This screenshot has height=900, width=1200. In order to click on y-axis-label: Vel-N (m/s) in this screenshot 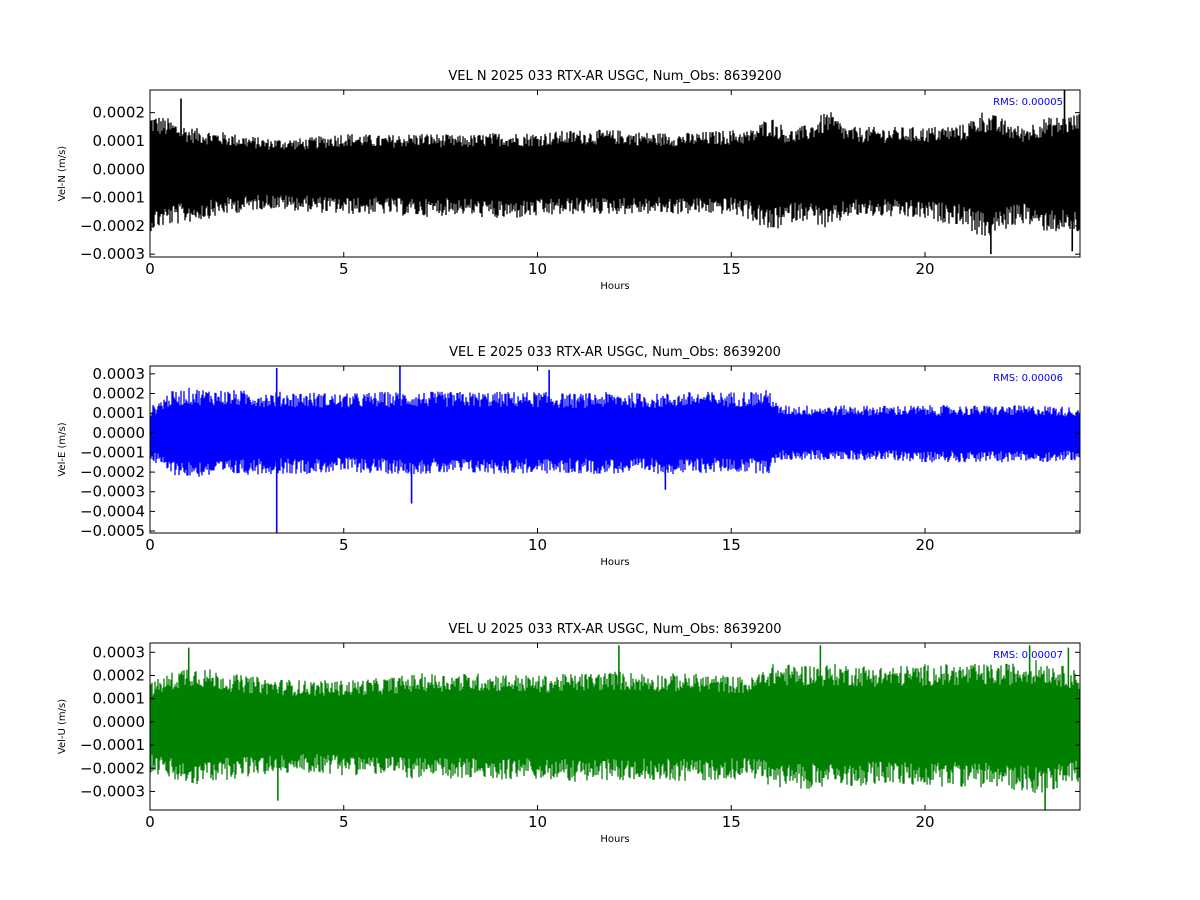, I will do `click(62, 173)`.